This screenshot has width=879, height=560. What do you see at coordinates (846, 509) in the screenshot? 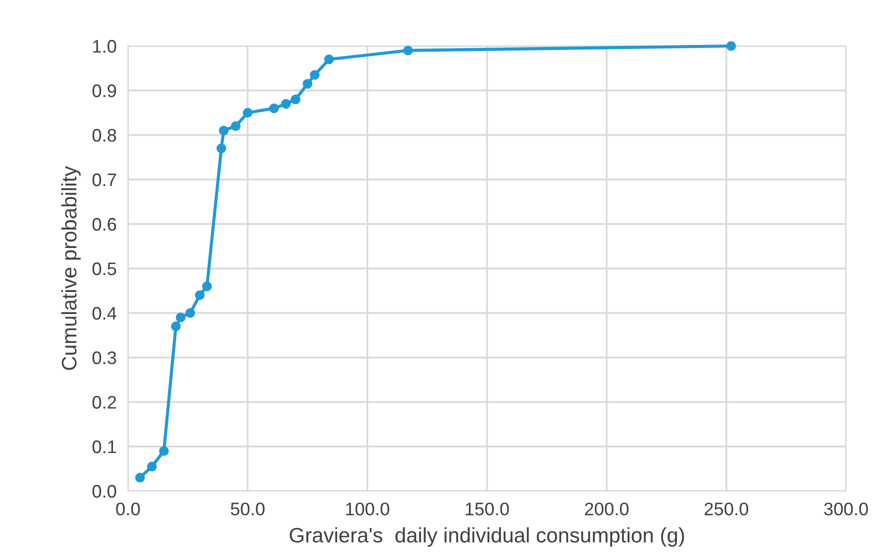
I see `x-tick-label: 300.0` at bounding box center [846, 509].